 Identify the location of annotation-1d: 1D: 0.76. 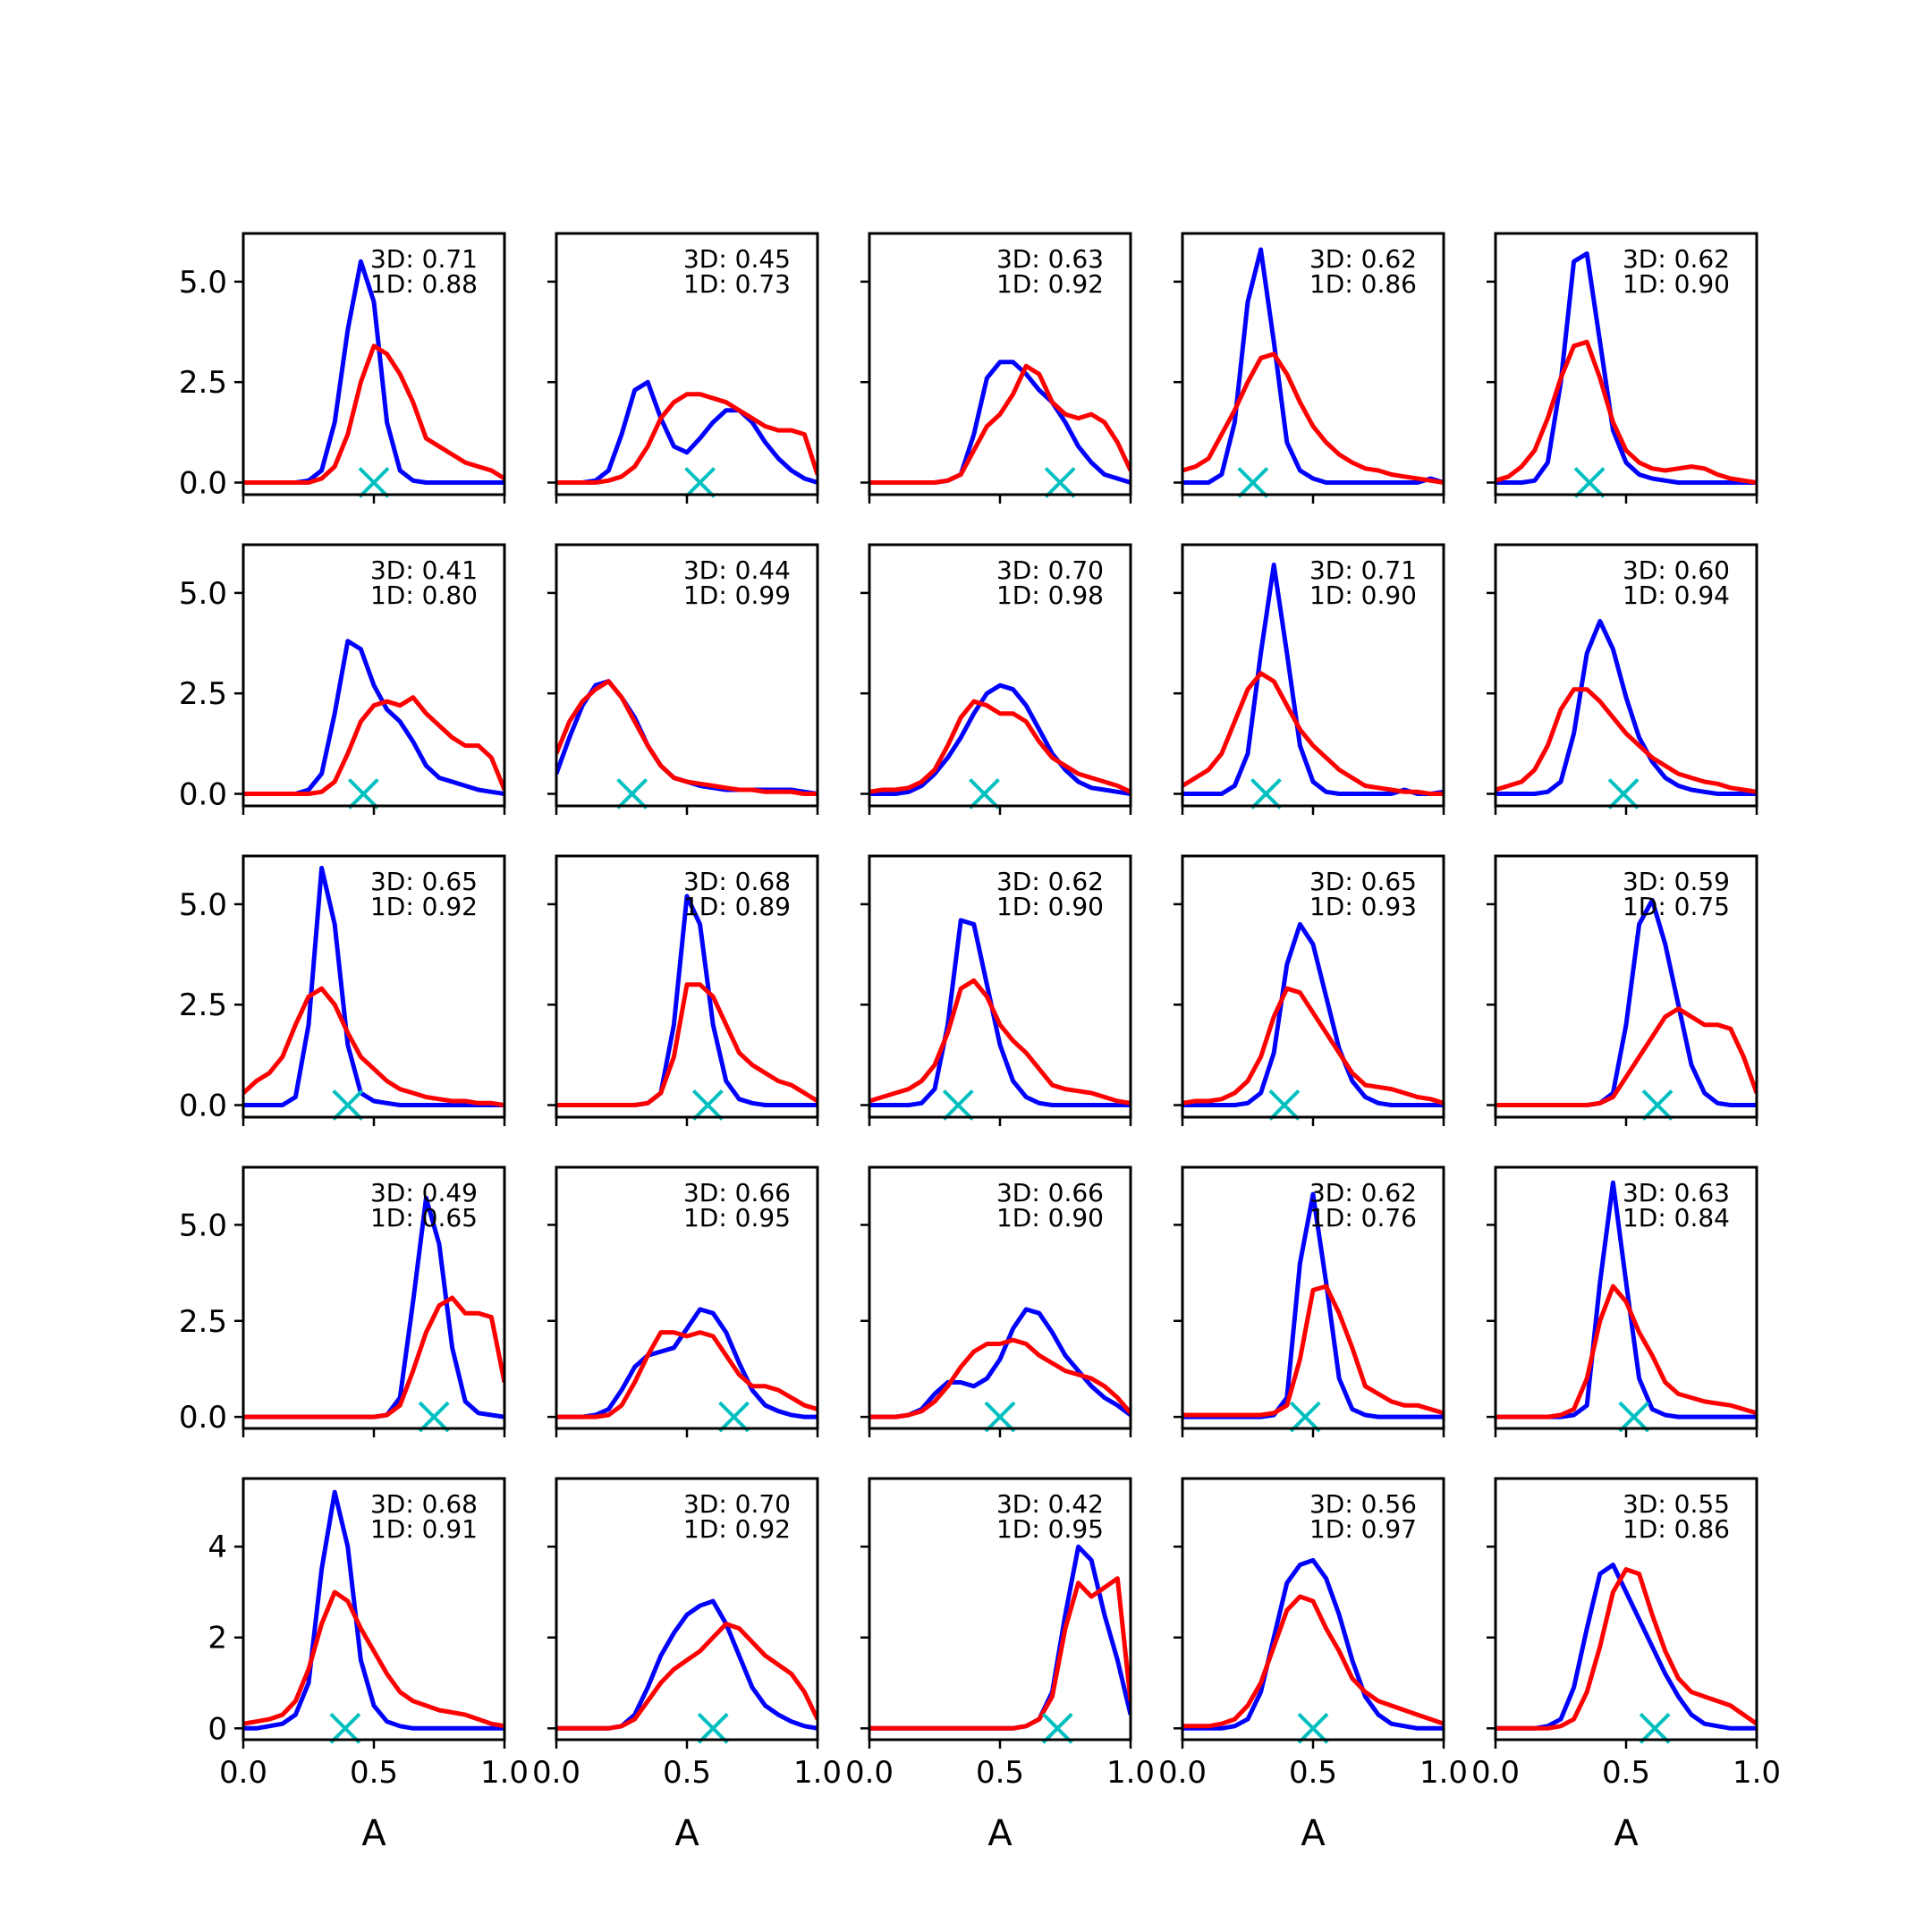
(1363, 1218).